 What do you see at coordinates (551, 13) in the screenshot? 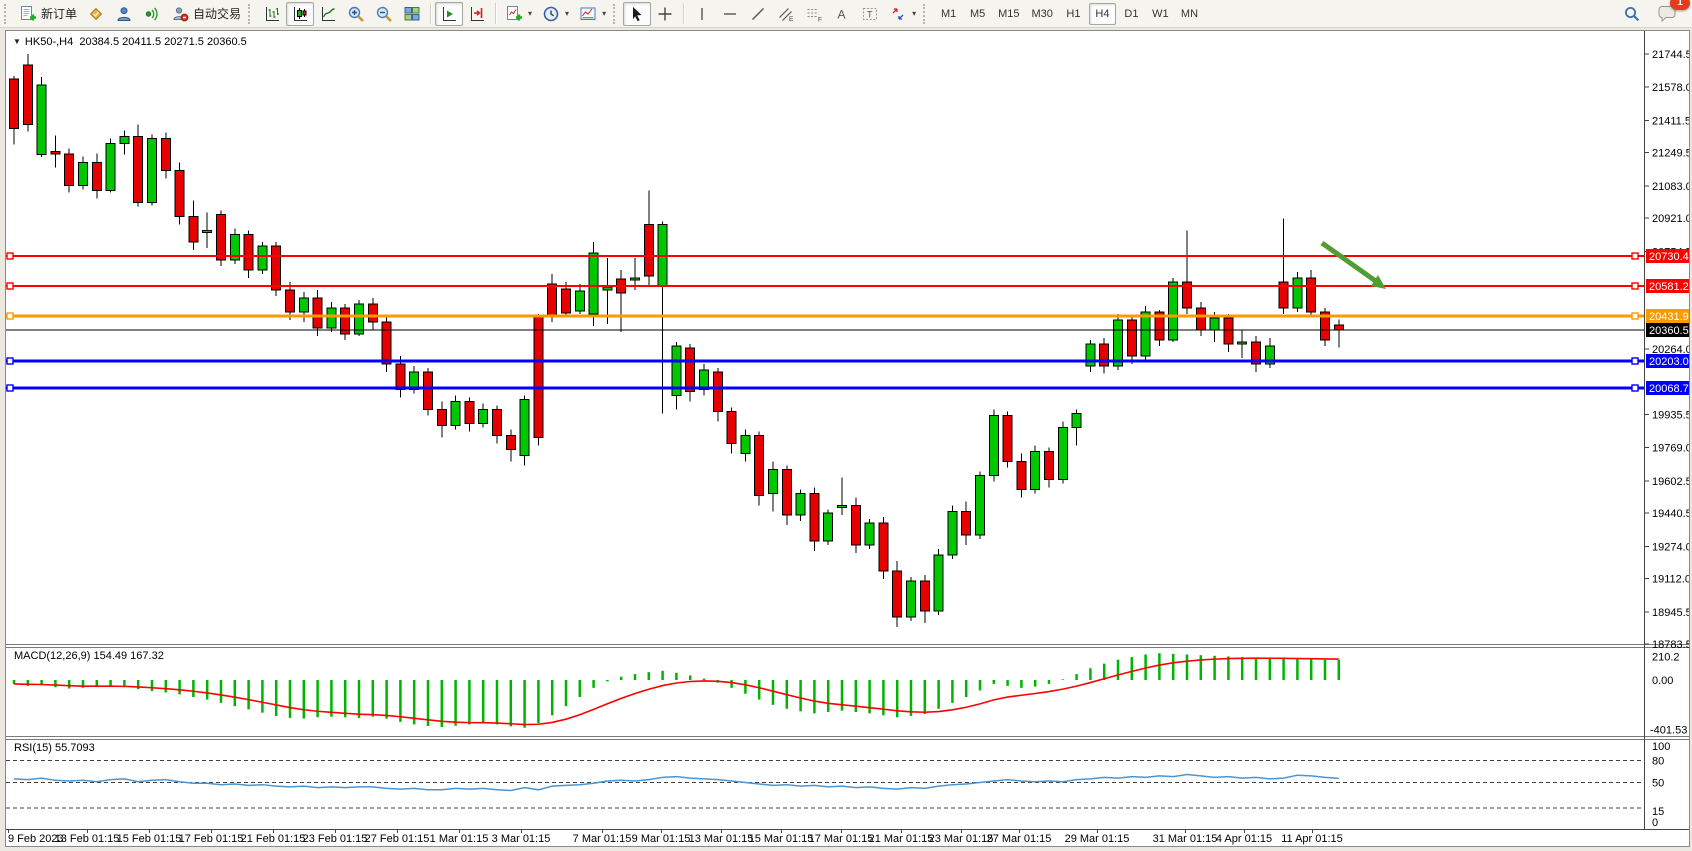
I see `periods-clock-icon` at bounding box center [551, 13].